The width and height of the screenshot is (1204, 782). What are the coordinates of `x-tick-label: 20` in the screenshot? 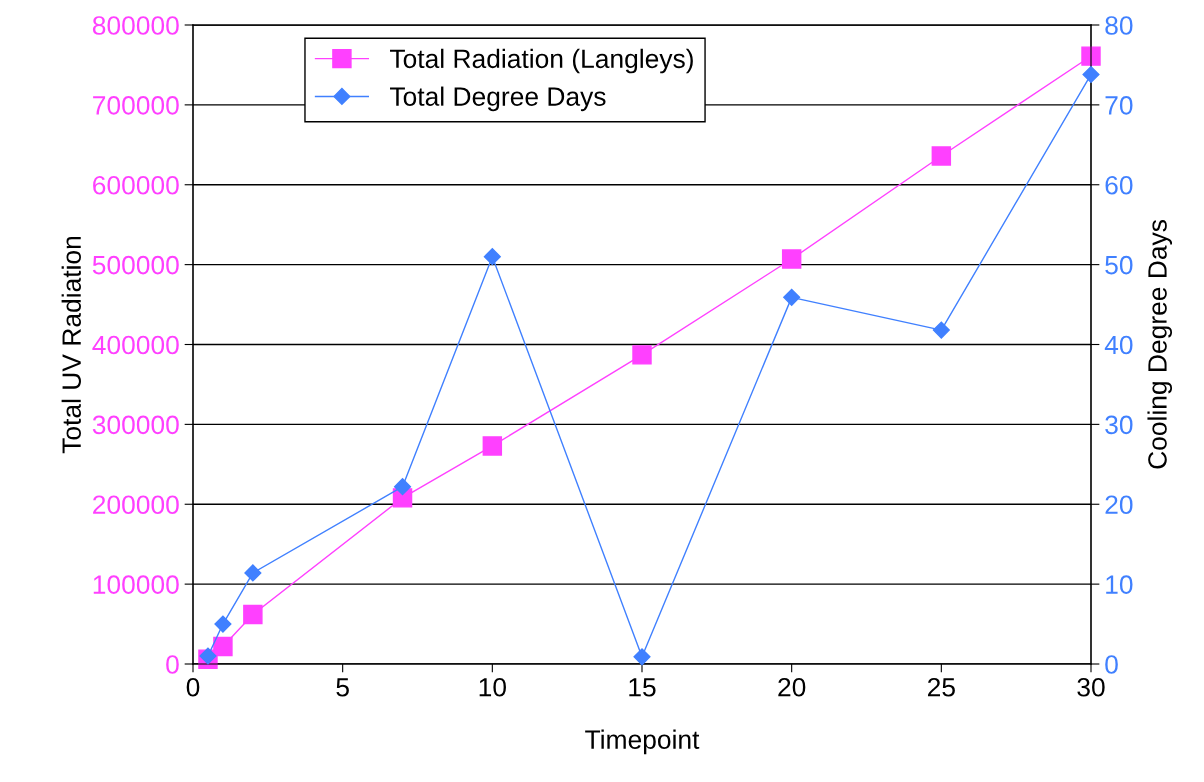 It's located at (792, 687).